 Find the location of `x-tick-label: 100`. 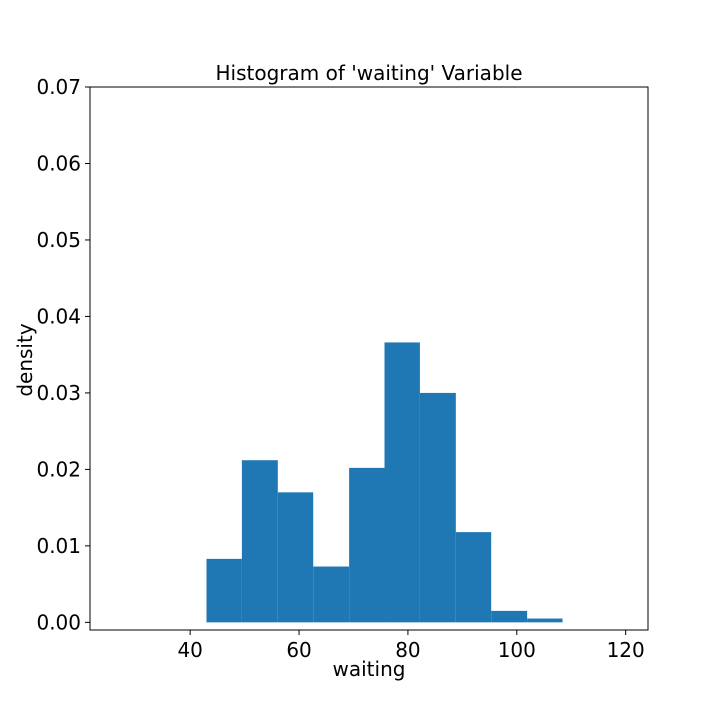

x-tick-label: 100 is located at coordinates (517, 650).